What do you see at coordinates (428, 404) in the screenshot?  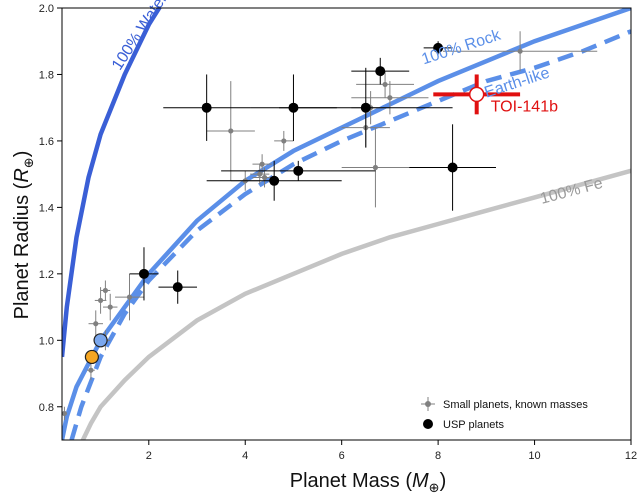 I see `legend-small-marker` at bounding box center [428, 404].